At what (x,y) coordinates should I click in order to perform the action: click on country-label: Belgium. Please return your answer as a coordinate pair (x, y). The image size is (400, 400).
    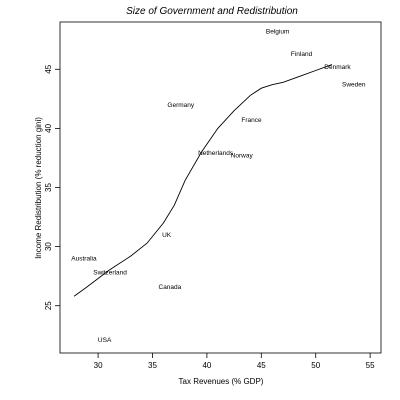
    Looking at the image, I should click on (277, 31).